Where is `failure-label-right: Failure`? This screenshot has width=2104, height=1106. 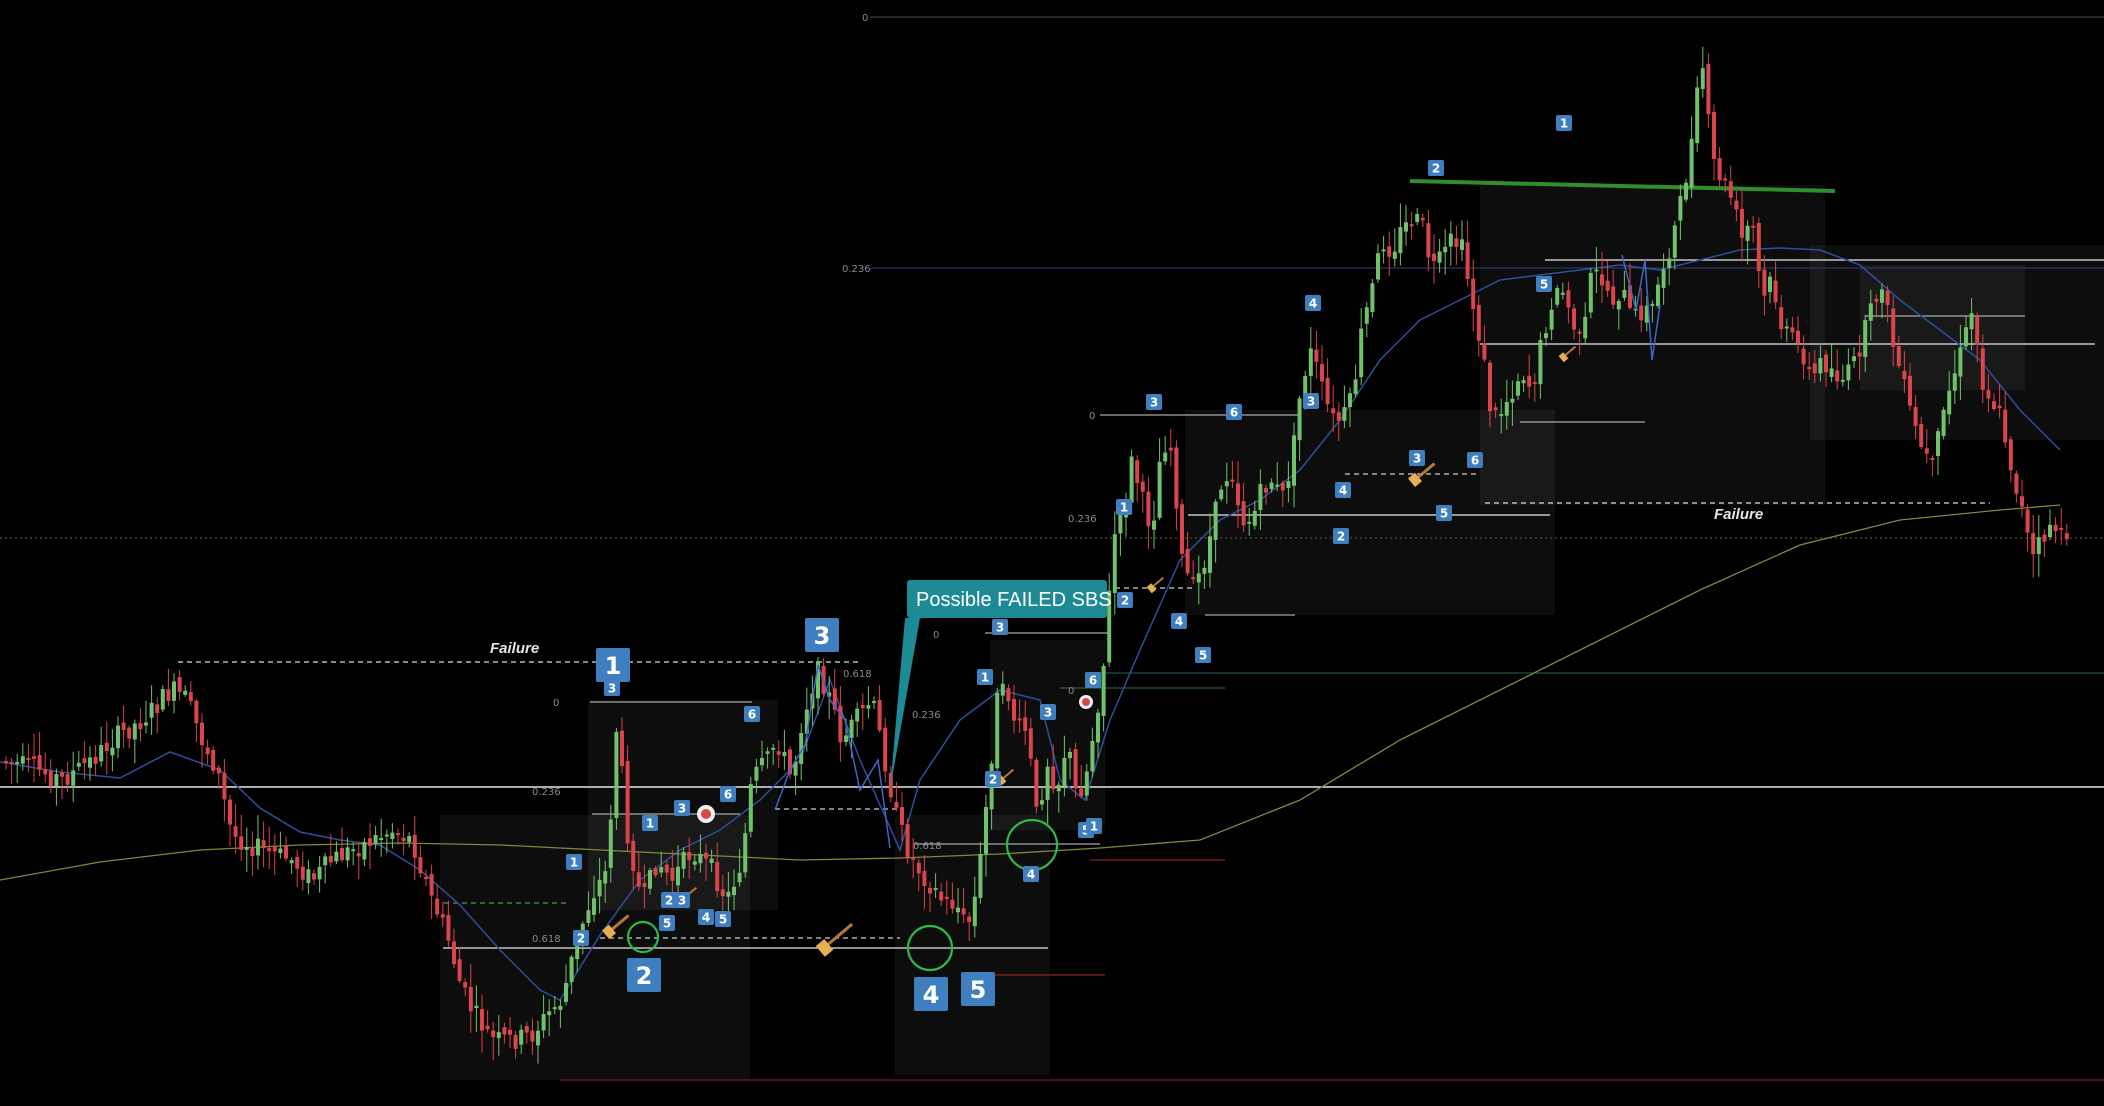
failure-label-right: Failure is located at coordinates (1738, 514).